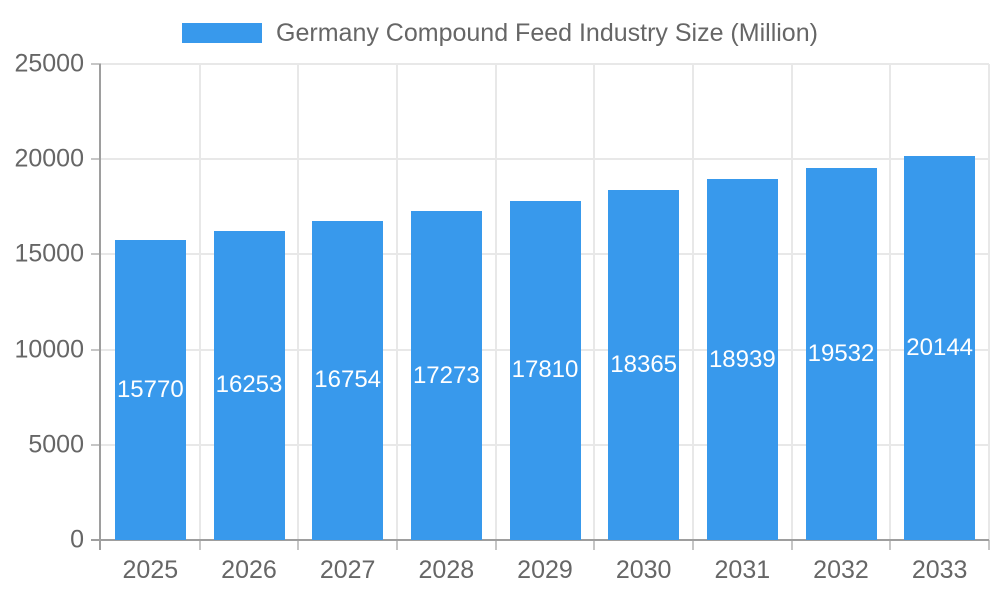 The height and width of the screenshot is (600, 1000). What do you see at coordinates (150, 570) in the screenshot?
I see `x-tick-label: 2025` at bounding box center [150, 570].